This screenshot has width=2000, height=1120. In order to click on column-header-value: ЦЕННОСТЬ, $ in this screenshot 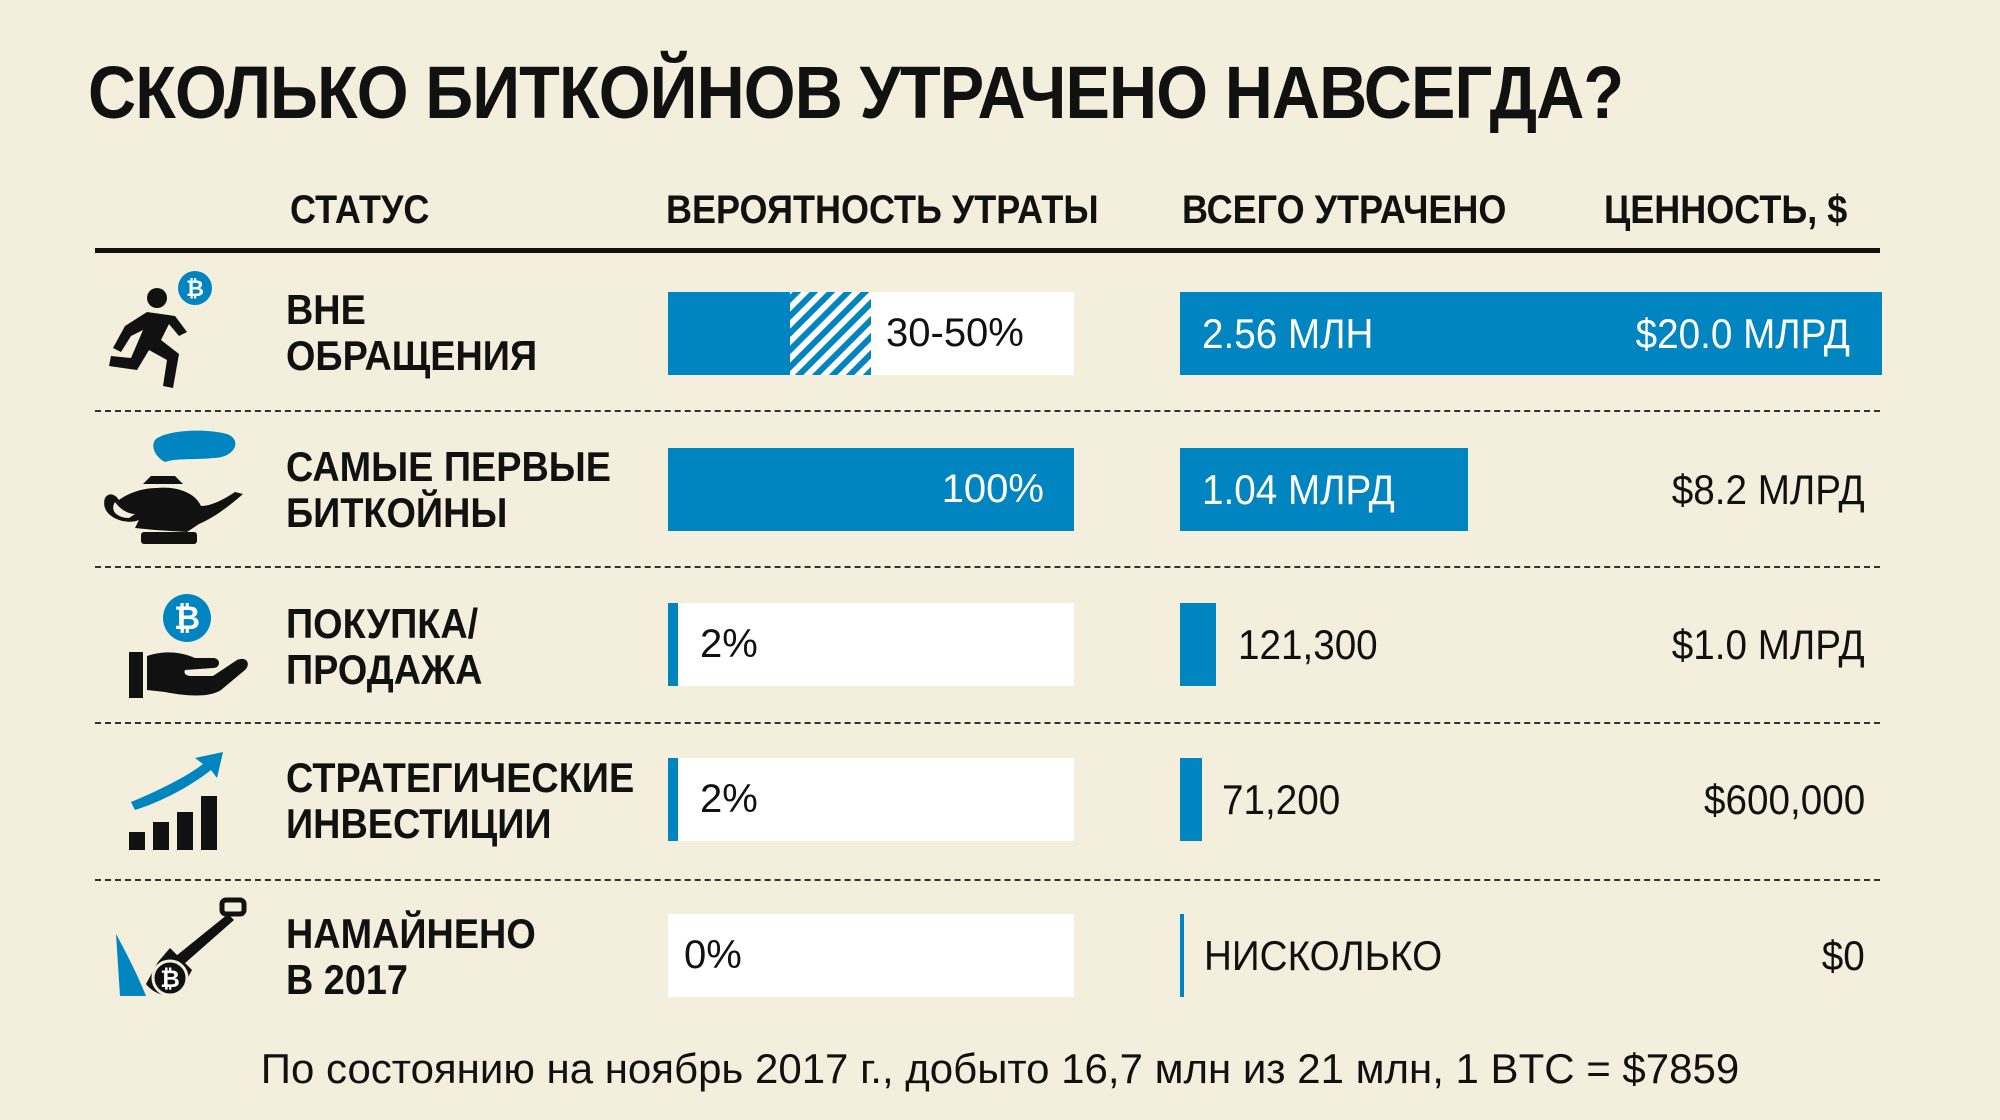, I will do `click(1726, 210)`.